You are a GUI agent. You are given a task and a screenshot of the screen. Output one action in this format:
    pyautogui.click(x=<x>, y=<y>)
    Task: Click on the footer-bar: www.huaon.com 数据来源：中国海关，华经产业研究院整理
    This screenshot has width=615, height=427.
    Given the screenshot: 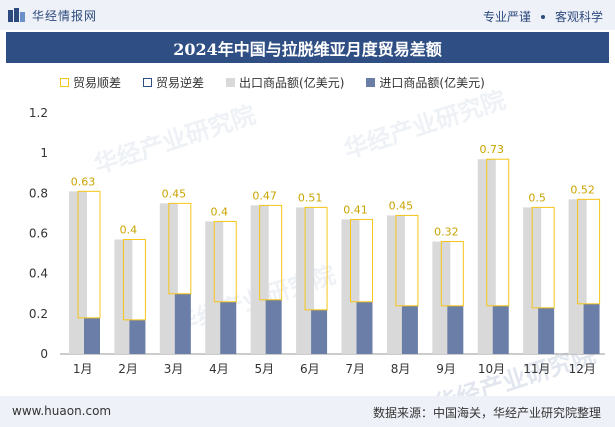 What is the action you would take?
    pyautogui.click(x=307, y=411)
    